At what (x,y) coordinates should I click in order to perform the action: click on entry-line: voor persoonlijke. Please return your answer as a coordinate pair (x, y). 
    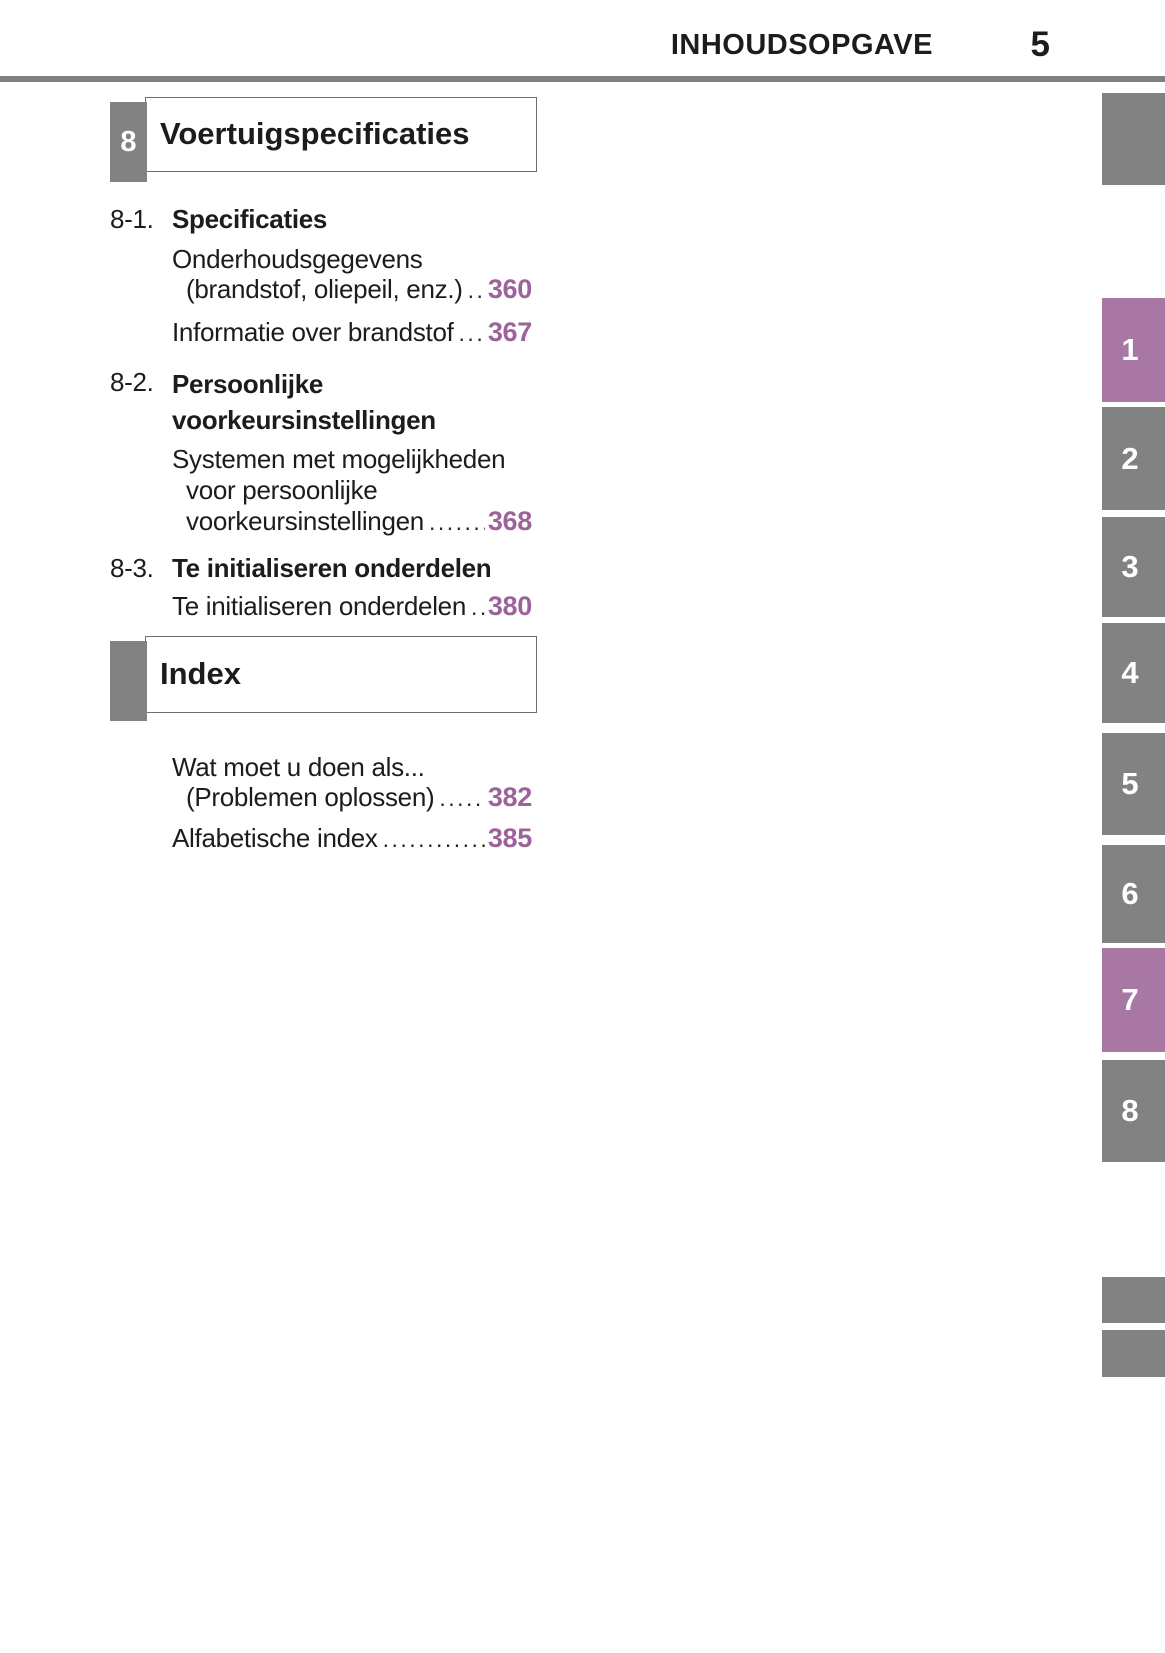
    Looking at the image, I should click on (282, 490).